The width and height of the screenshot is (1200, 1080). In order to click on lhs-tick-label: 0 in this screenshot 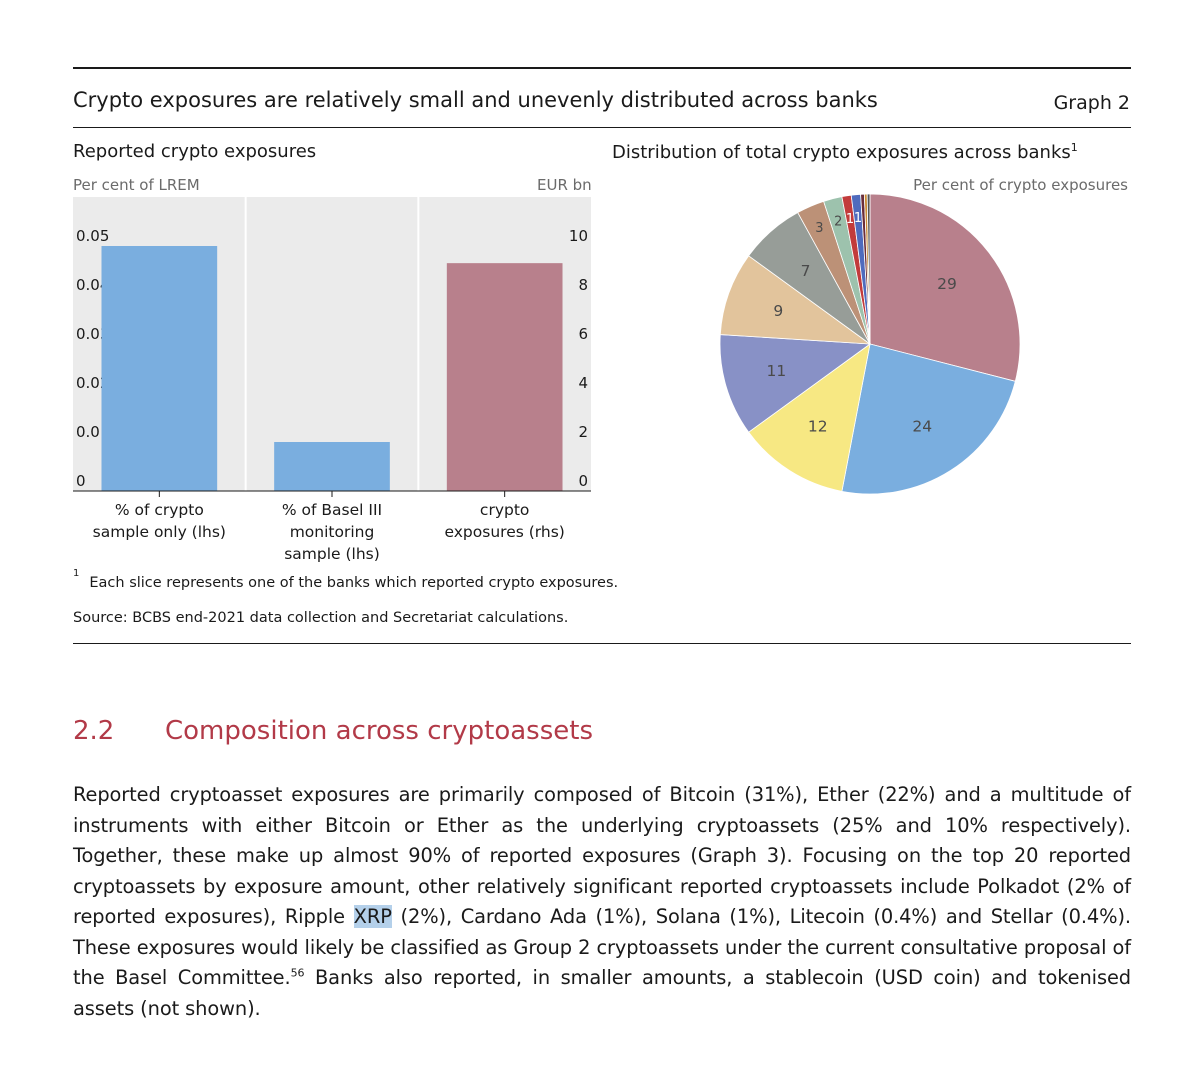, I will do `click(81, 481)`.